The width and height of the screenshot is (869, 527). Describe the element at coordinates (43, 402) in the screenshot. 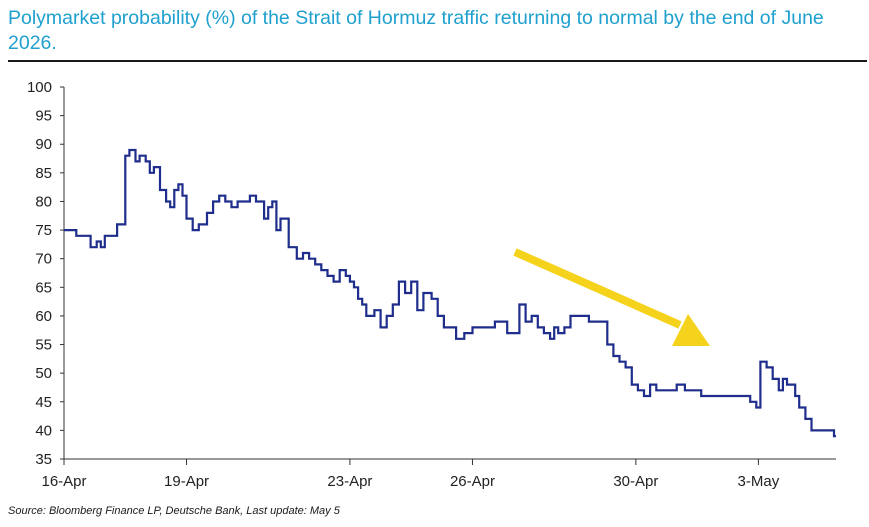

I see `y-tick-label: 45` at that location.